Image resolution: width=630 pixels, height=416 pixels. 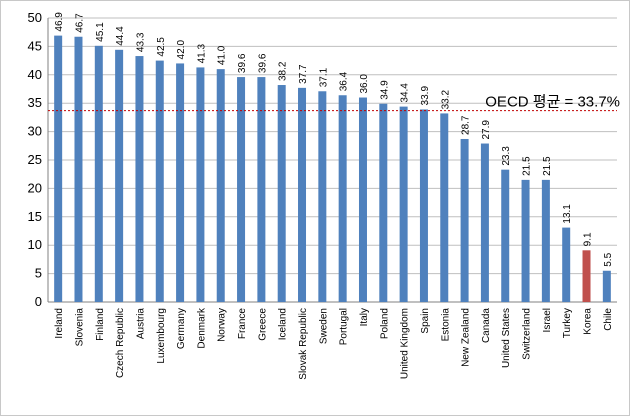 What do you see at coordinates (608, 259) in the screenshot?
I see `data-label-27: 5.5` at bounding box center [608, 259].